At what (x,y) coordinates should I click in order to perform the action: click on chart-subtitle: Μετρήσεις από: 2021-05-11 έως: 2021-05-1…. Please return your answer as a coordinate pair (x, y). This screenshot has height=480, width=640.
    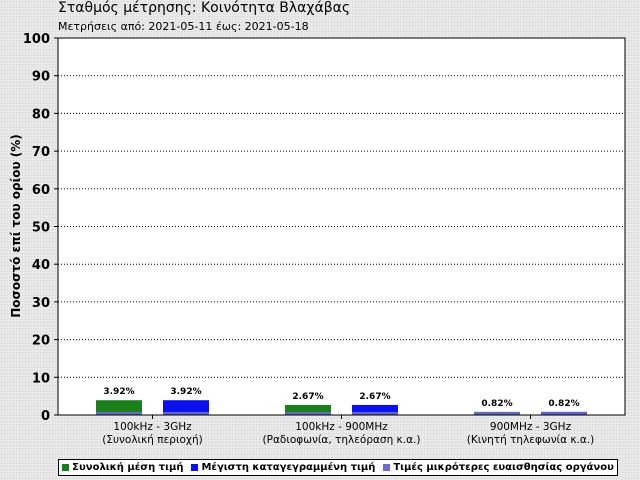
    Looking at the image, I should click on (183, 26).